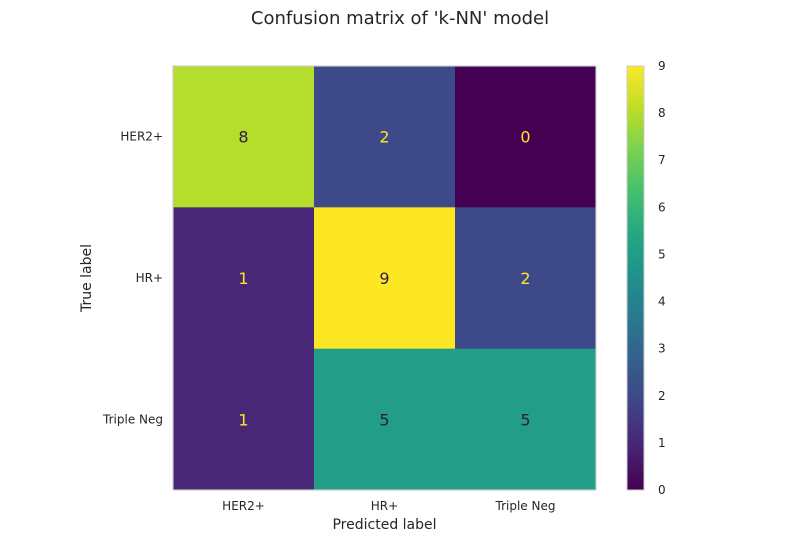  I want to click on colorbar-tick-label: 5, so click(662, 254).